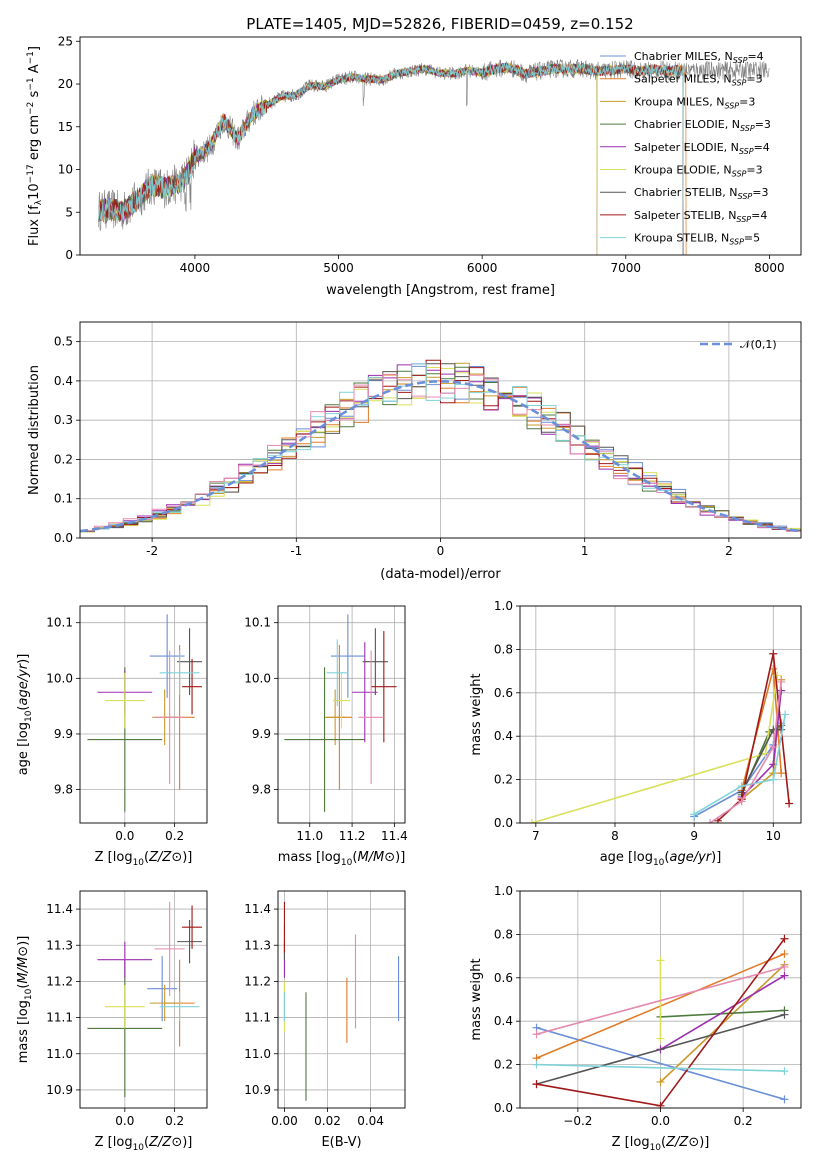 The height and width of the screenshot is (1170, 819). What do you see at coordinates (342, 859) in the screenshot?
I see `x-axis-label: mass [log10(M/M⊙)]` at bounding box center [342, 859].